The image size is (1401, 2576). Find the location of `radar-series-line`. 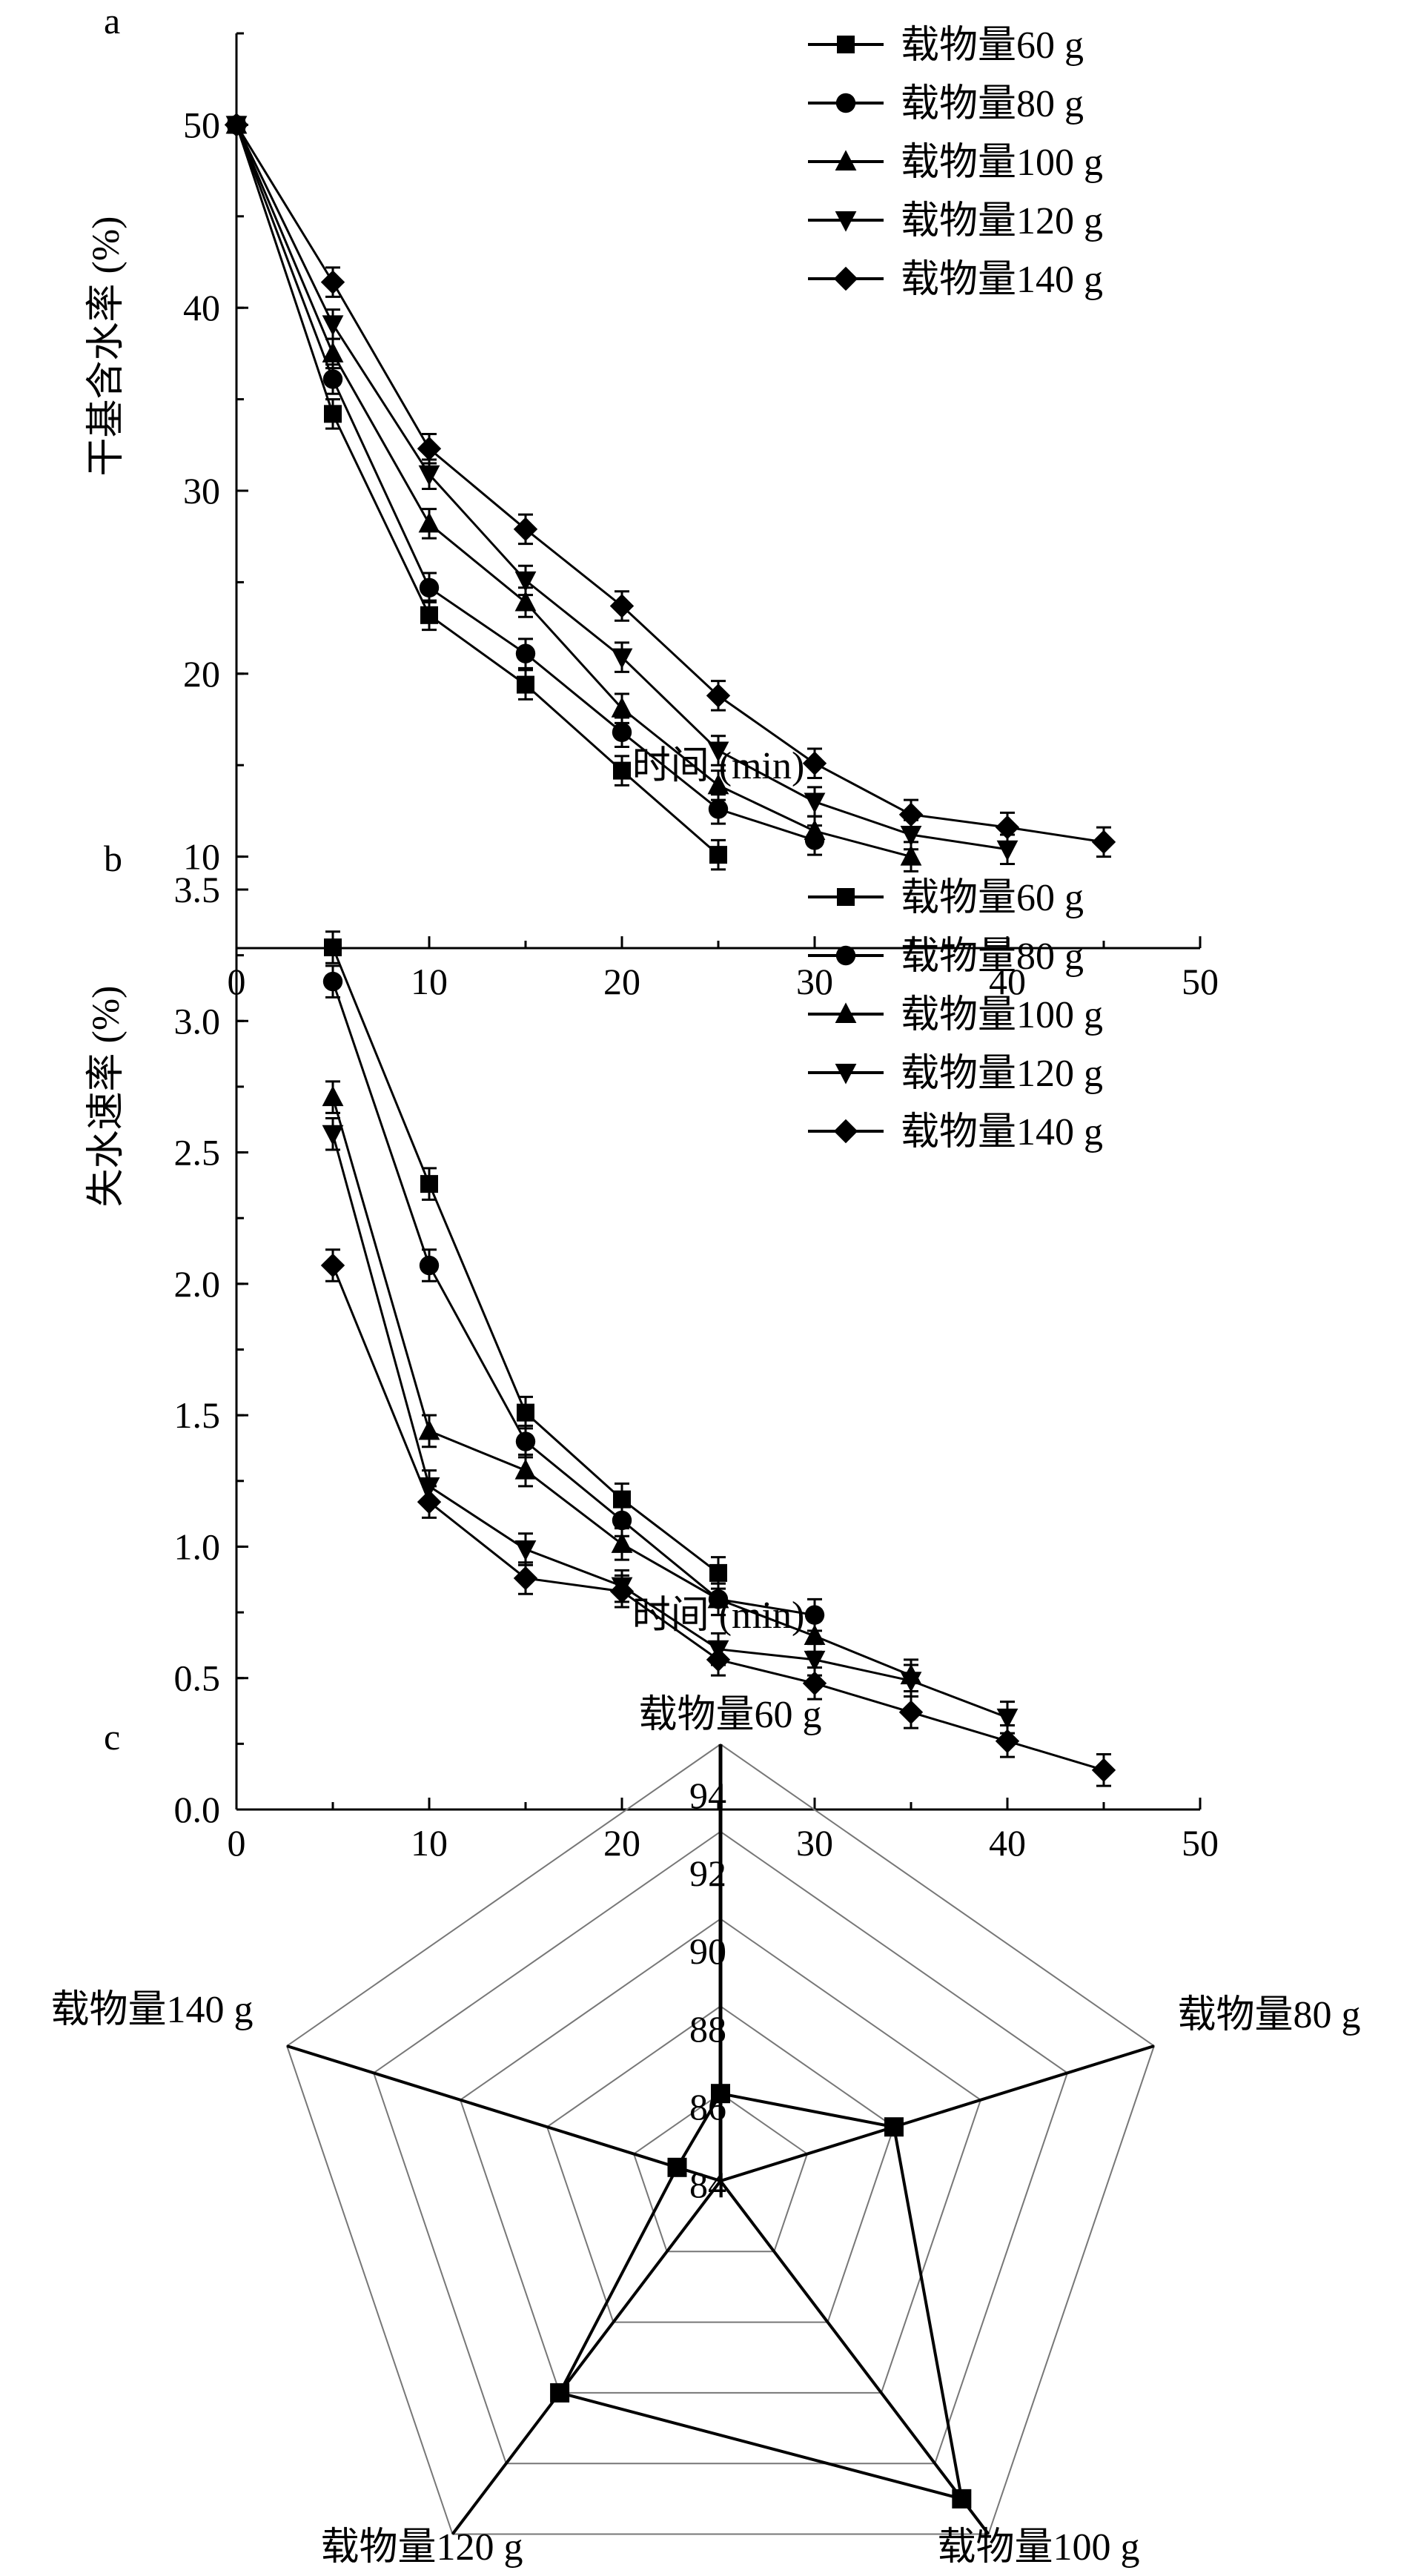

radar-series-line is located at coordinates (760, 2296).